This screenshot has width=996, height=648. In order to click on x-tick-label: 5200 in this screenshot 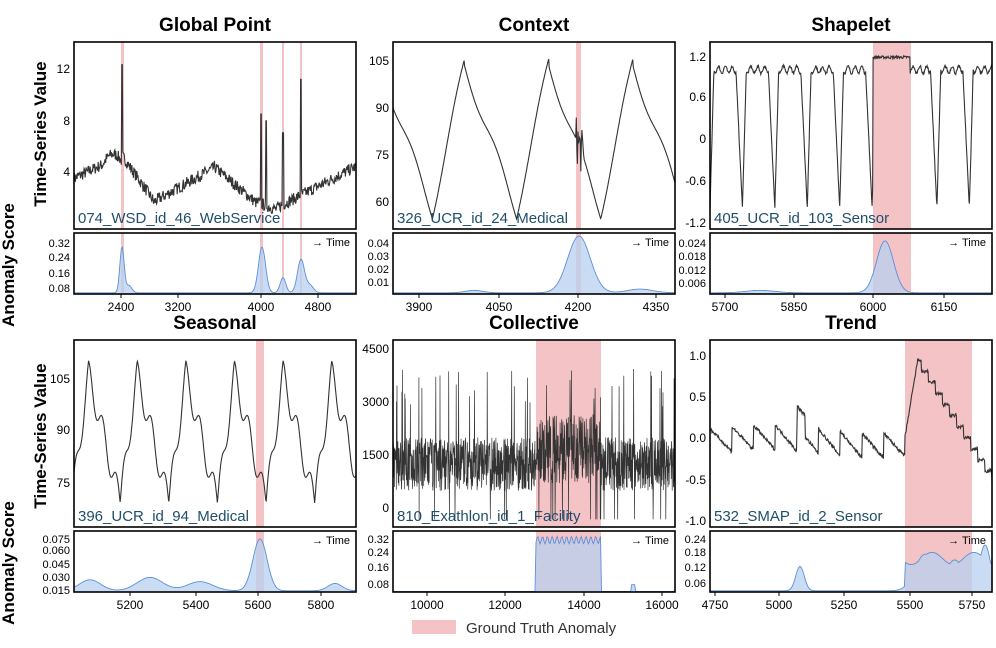, I will do `click(130, 605)`.